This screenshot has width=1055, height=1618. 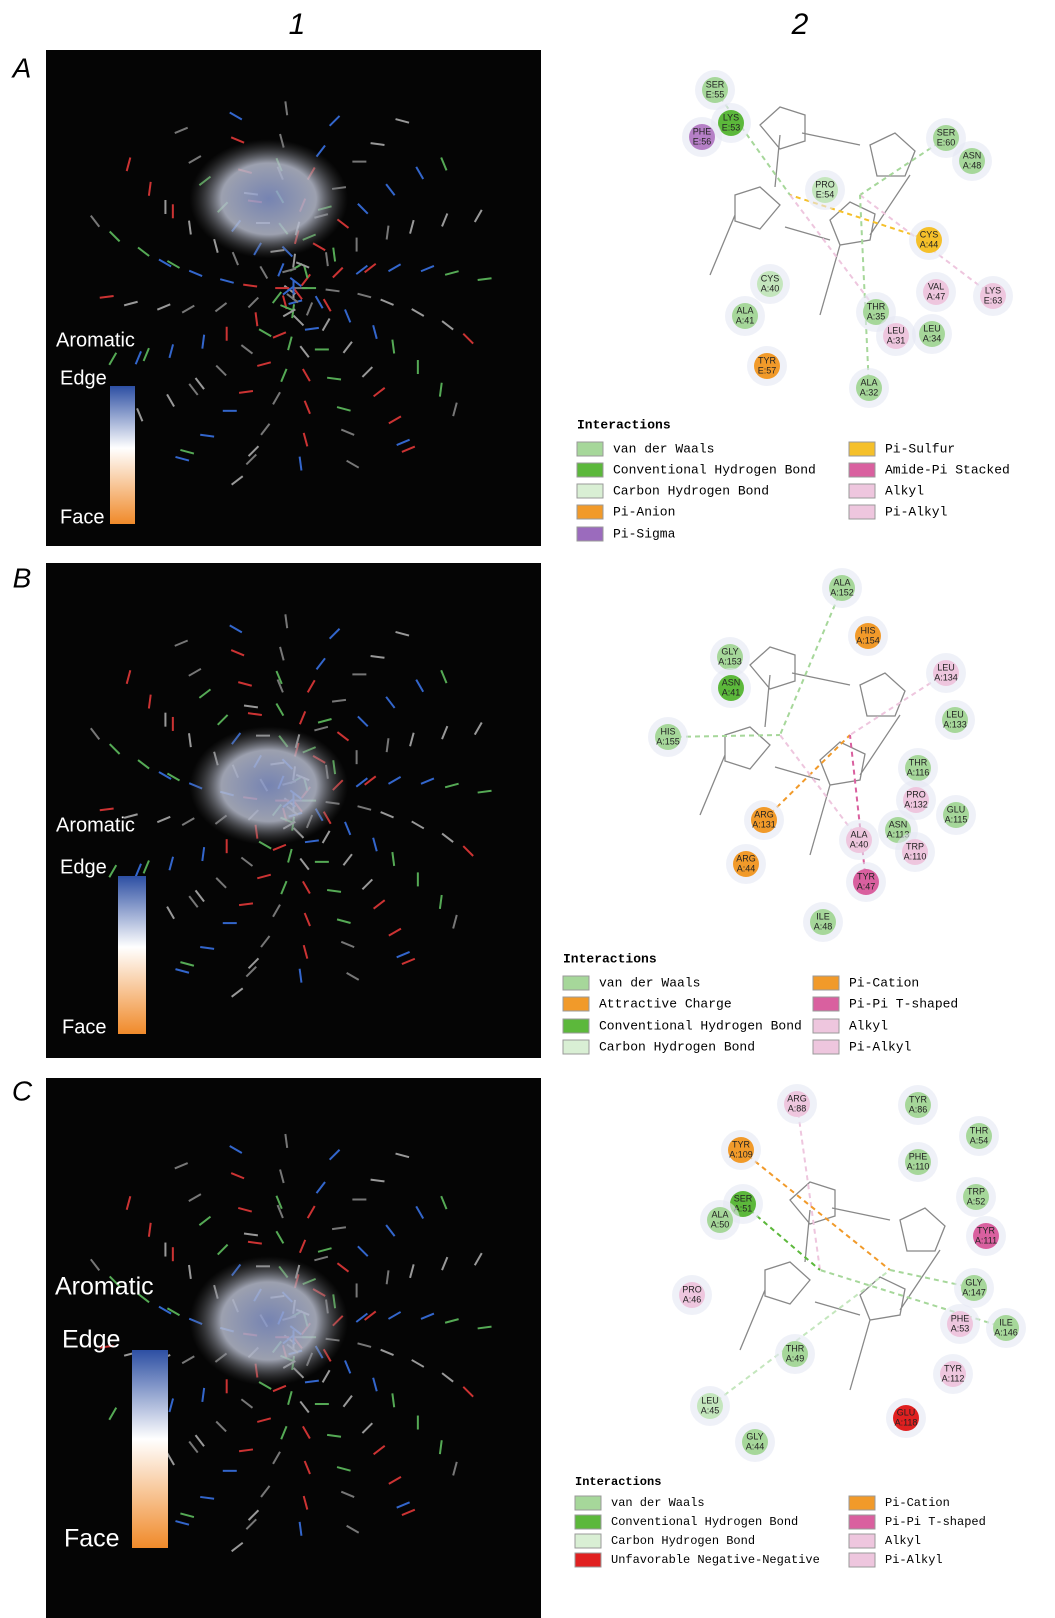 I want to click on legend-label: Pi-Sulfur, so click(x=920, y=448).